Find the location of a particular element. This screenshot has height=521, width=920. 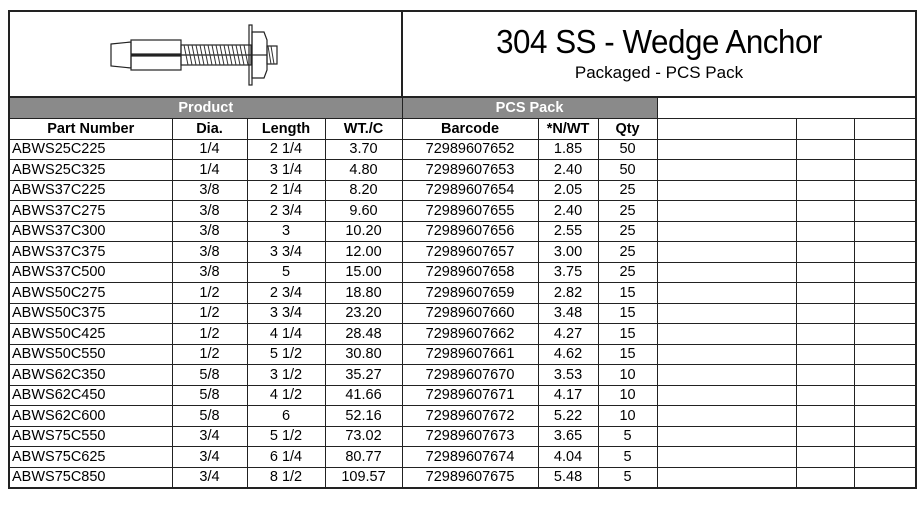

cell-barcode: 72989607660 is located at coordinates (470, 313).